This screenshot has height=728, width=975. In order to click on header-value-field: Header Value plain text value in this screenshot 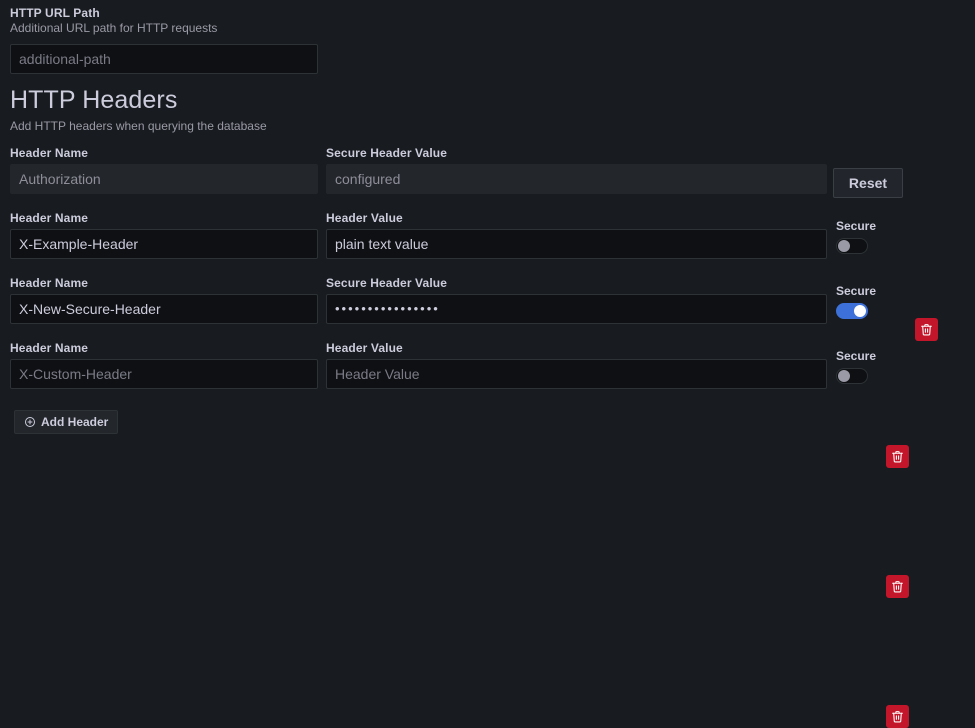, I will do `click(576, 235)`.